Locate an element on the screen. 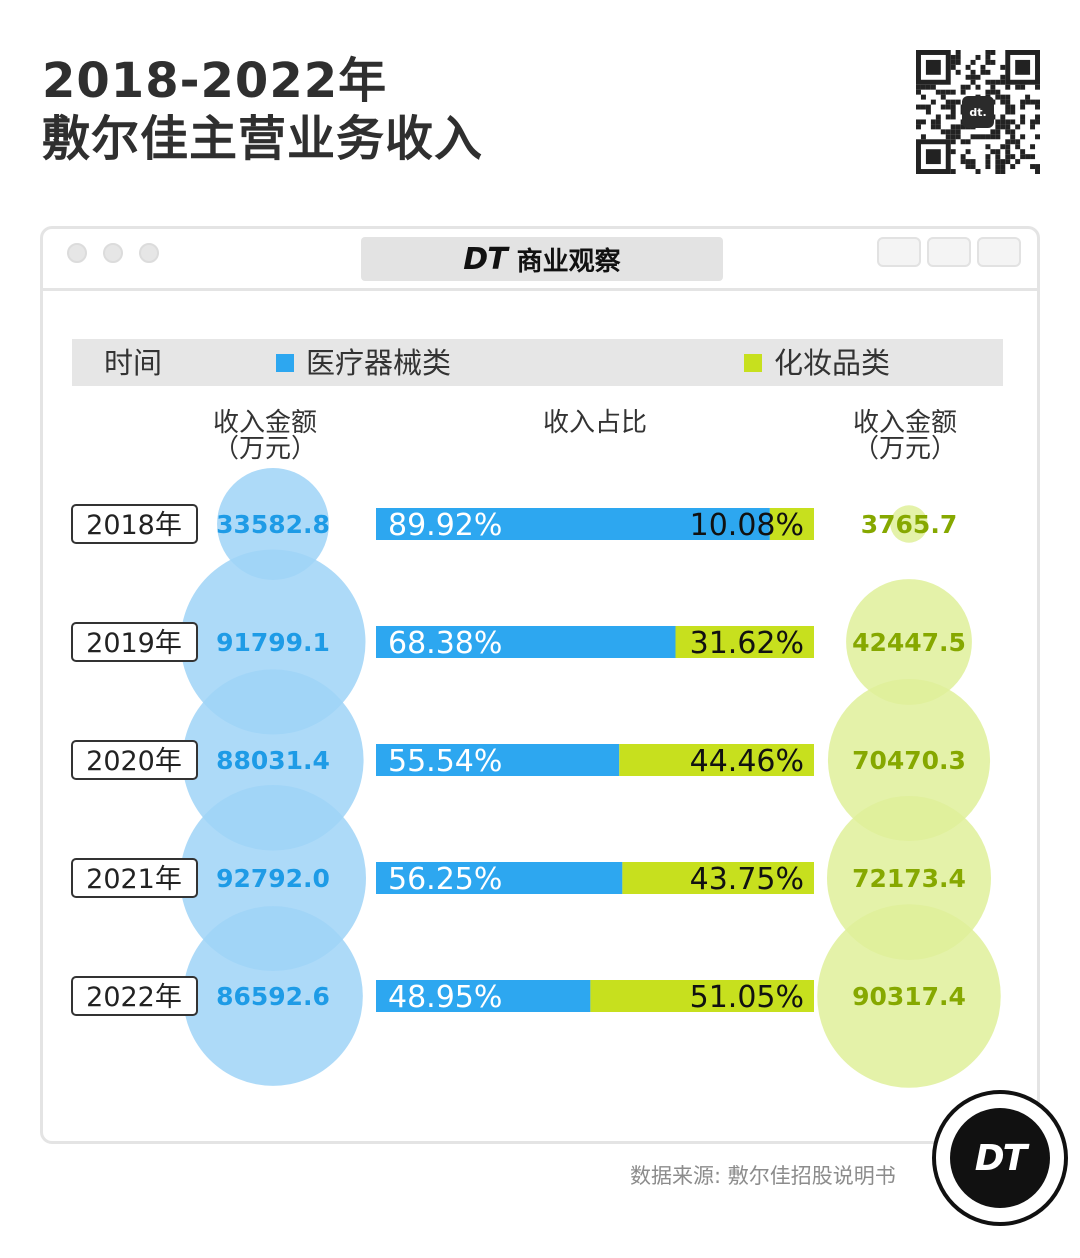  data-source: 数据来源: 敷尔佳招股说明书 is located at coordinates (763, 1176).